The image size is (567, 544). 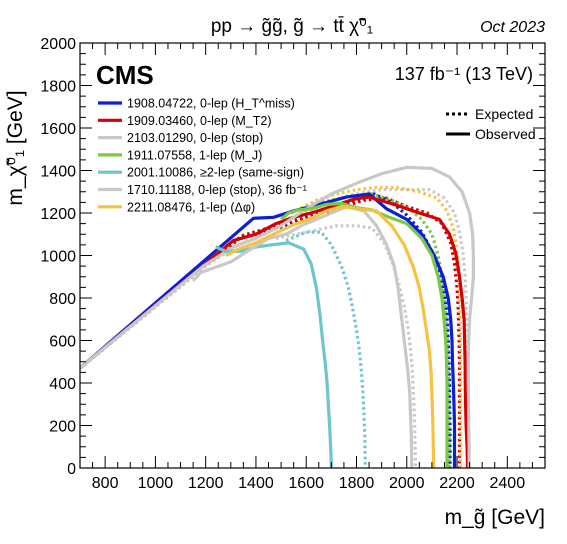 What do you see at coordinates (464, 74) in the screenshot?
I see `luminosity-label: 137 fb⁻¹ (13 TeV)` at bounding box center [464, 74].